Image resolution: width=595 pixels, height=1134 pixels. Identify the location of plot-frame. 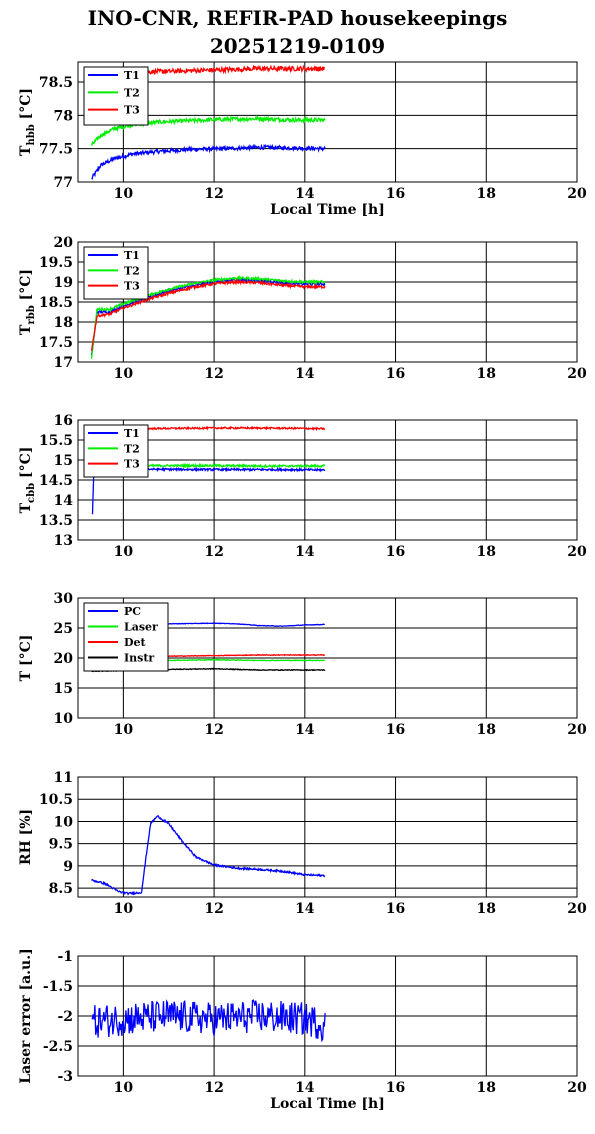
(327, 837).